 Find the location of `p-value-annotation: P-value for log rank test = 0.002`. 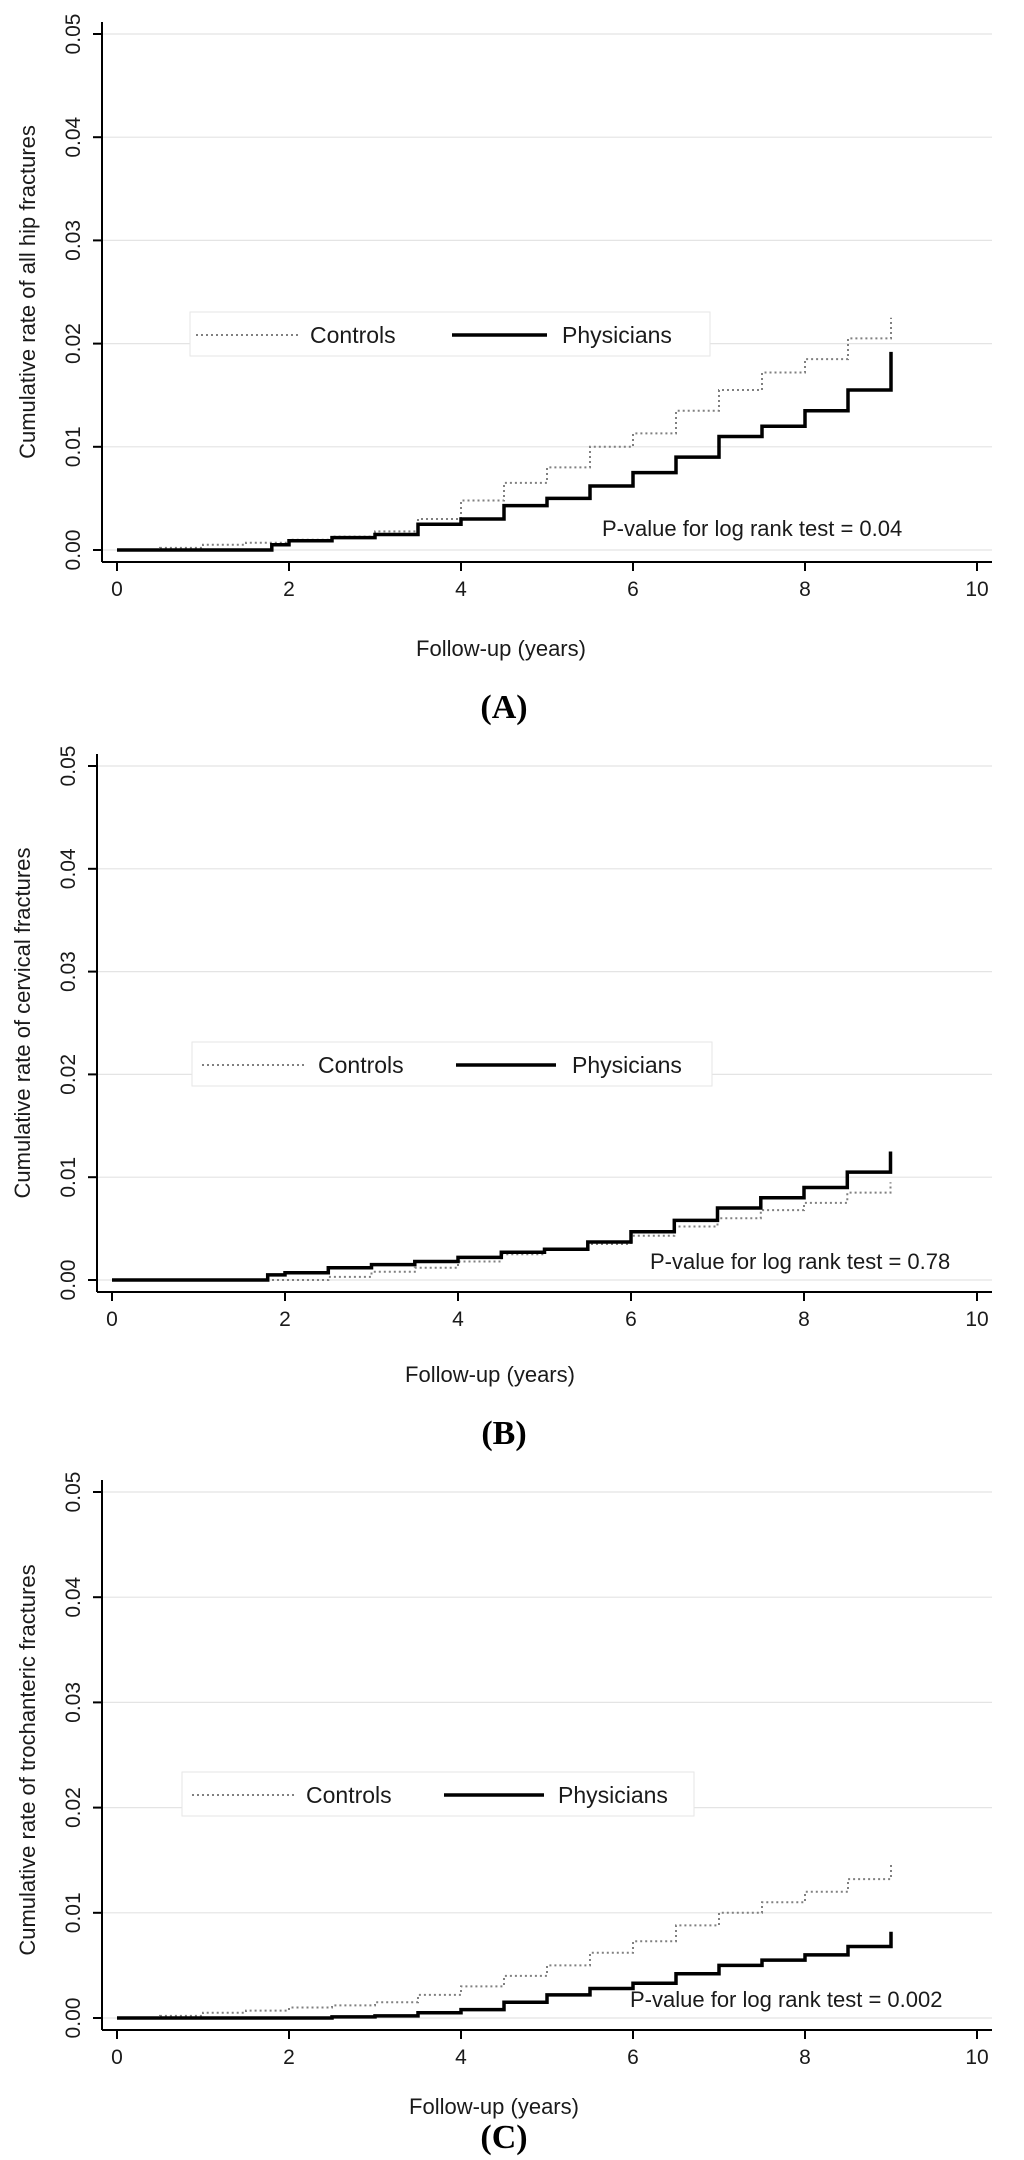

p-value-annotation: P-value for log rank test = 0.002 is located at coordinates (786, 1999).